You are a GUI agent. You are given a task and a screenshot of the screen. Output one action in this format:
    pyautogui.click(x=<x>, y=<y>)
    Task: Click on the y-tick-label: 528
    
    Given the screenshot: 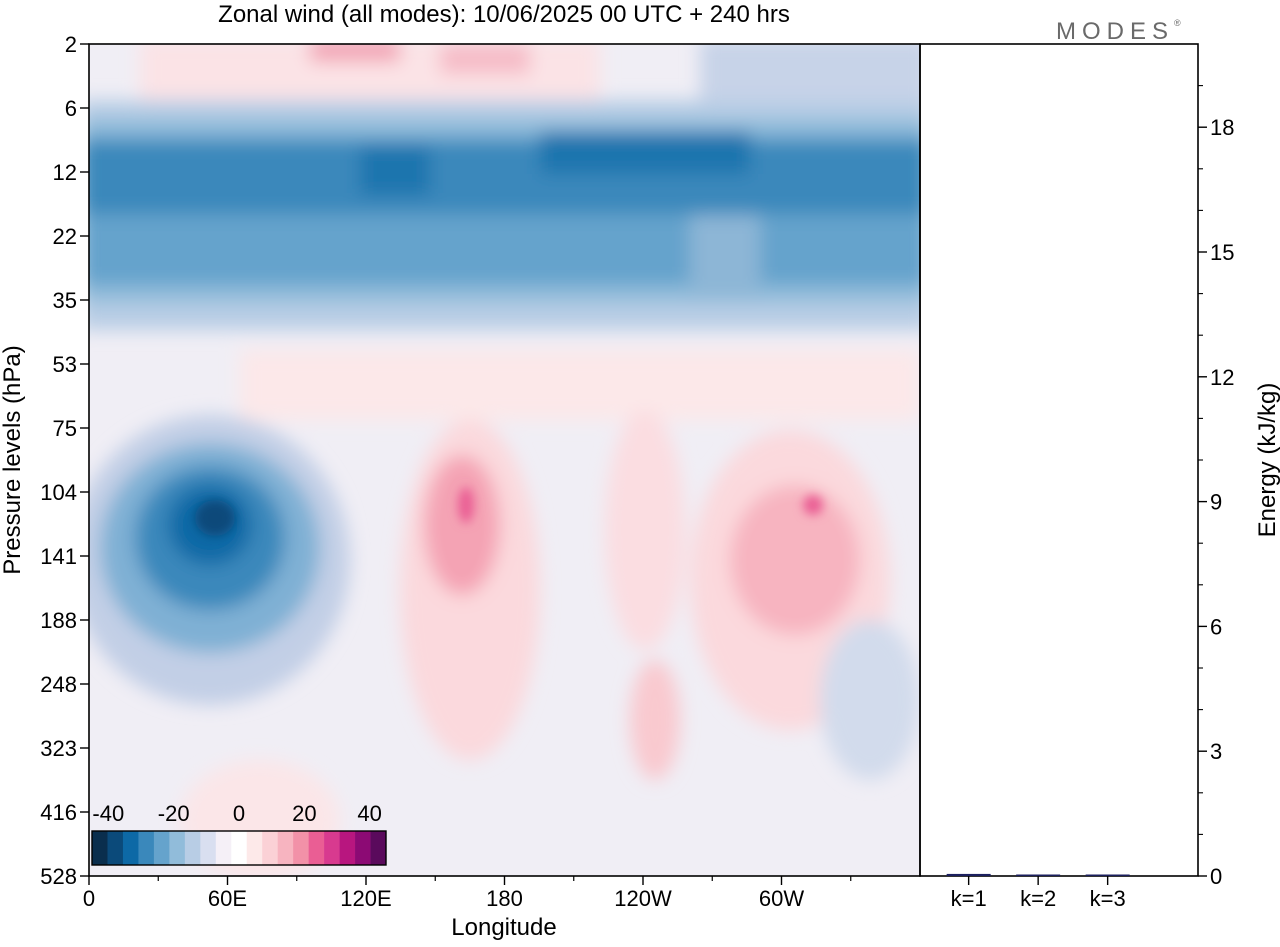 What is the action you would take?
    pyautogui.click(x=58, y=876)
    